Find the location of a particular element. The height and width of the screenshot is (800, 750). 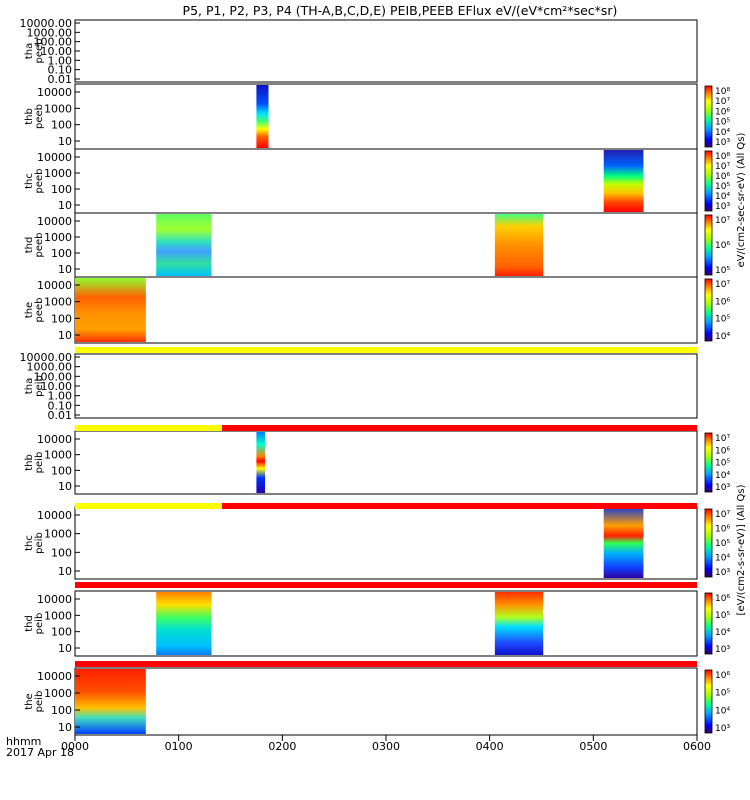

colorbar-tick-thb-peeb-5: 10³ is located at coordinates (722, 143).